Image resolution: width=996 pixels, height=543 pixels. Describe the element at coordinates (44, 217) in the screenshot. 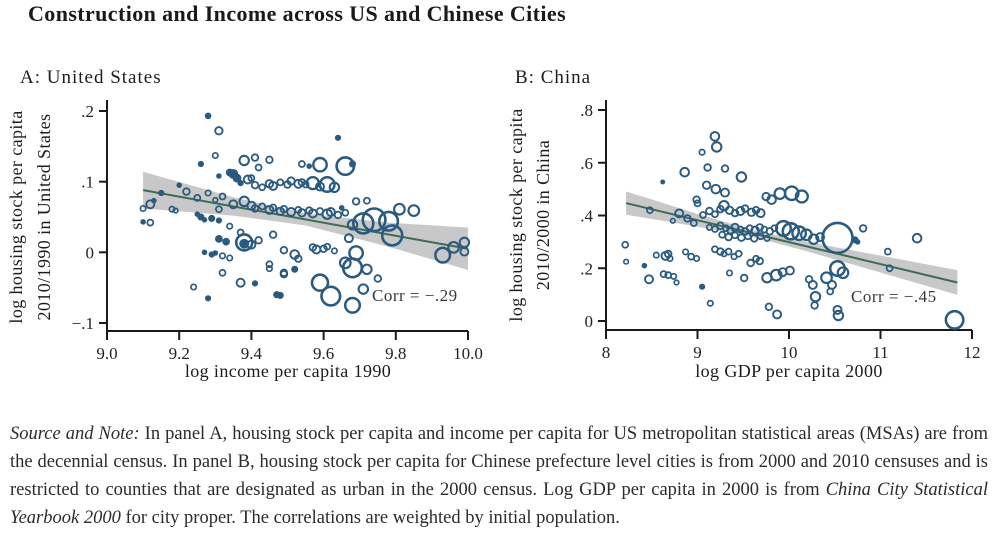

I see `panel-a-ylabel-line2: 2010/1990 in United States` at that location.